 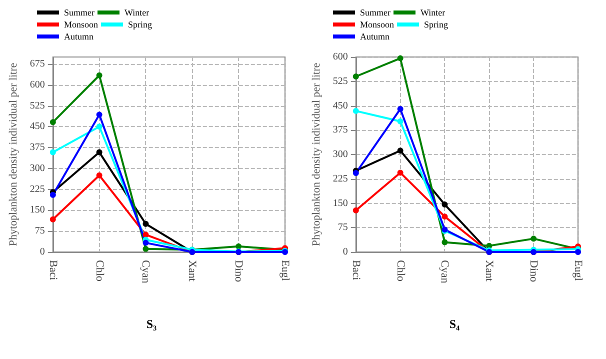 What do you see at coordinates (37, 64) in the screenshot?
I see `y-tick-label: 675` at bounding box center [37, 64].